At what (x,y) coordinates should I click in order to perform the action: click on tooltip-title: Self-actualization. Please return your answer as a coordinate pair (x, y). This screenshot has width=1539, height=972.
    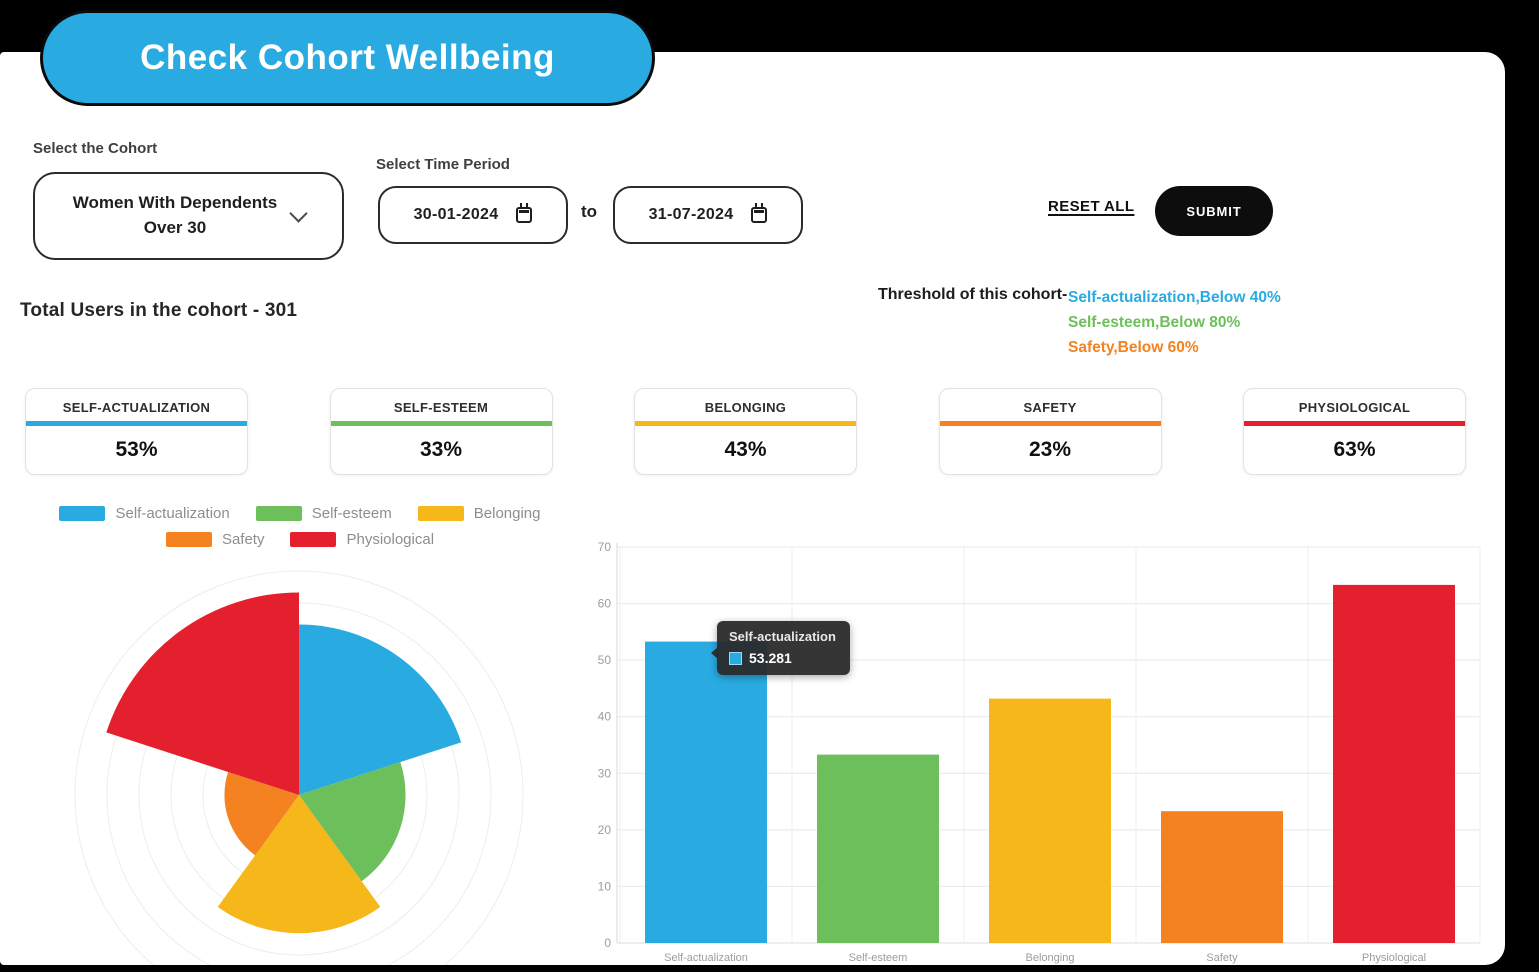
    Looking at the image, I should click on (782, 636).